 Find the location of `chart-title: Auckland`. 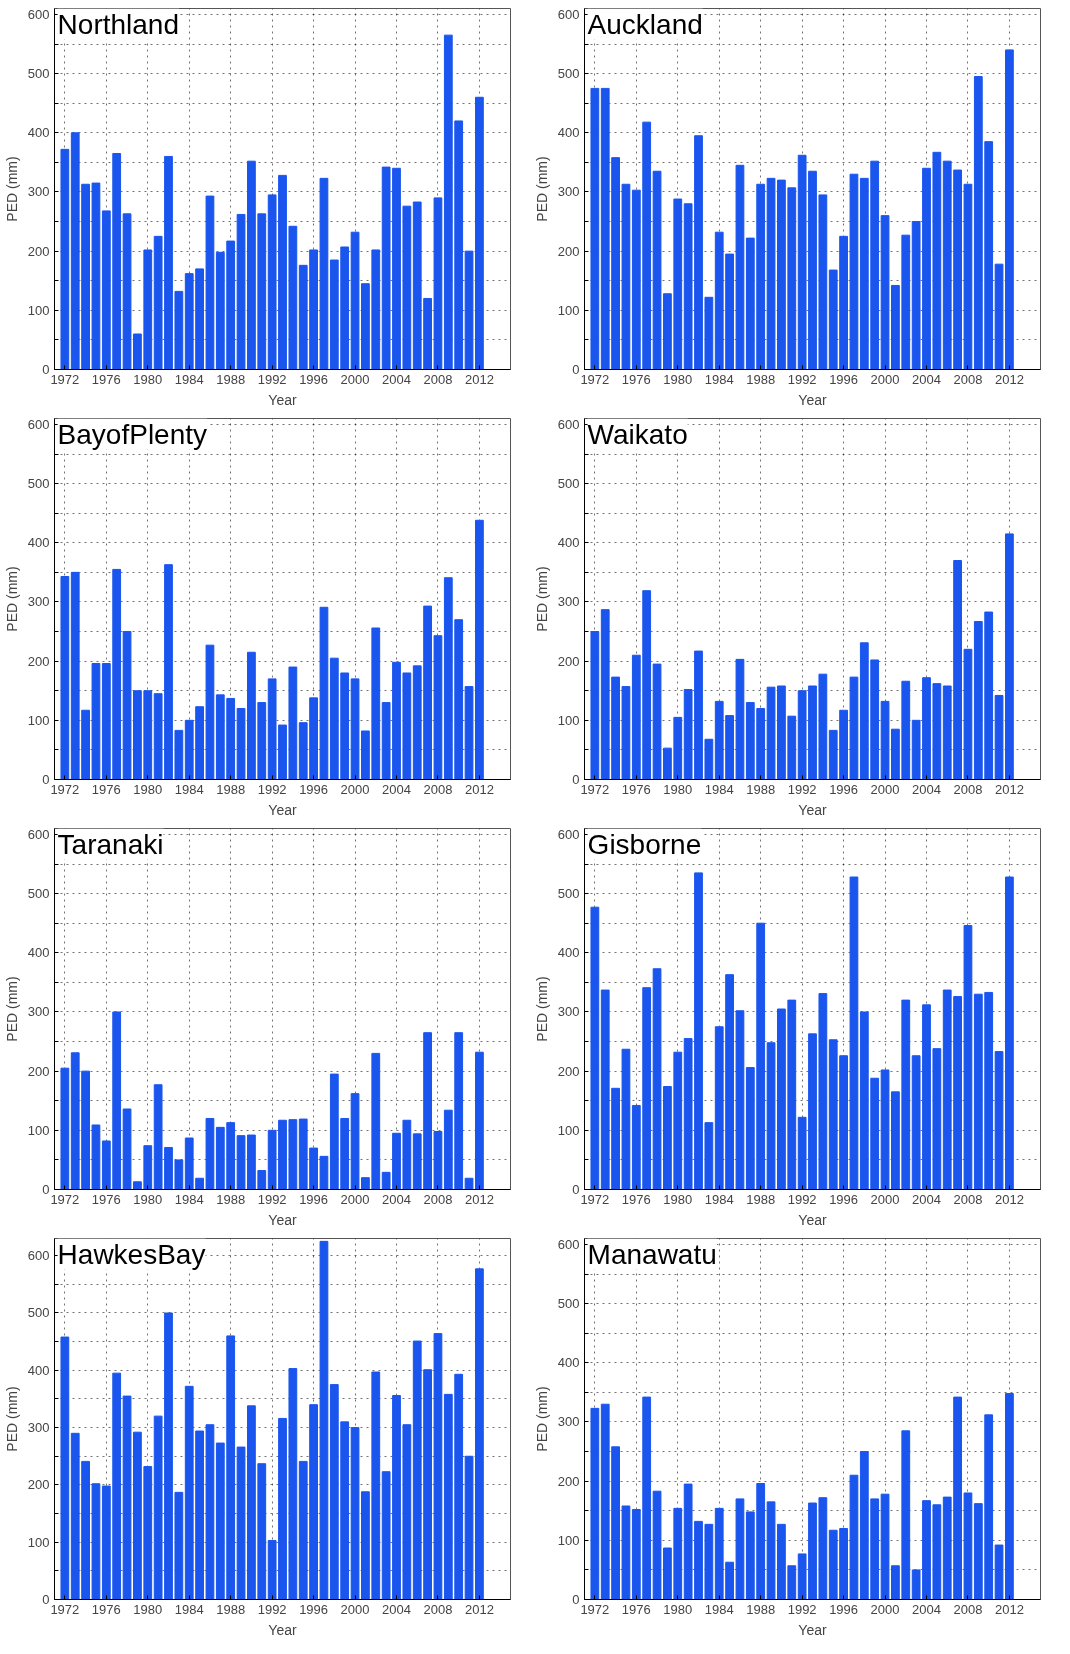

chart-title: Auckland is located at coordinates (645, 24).